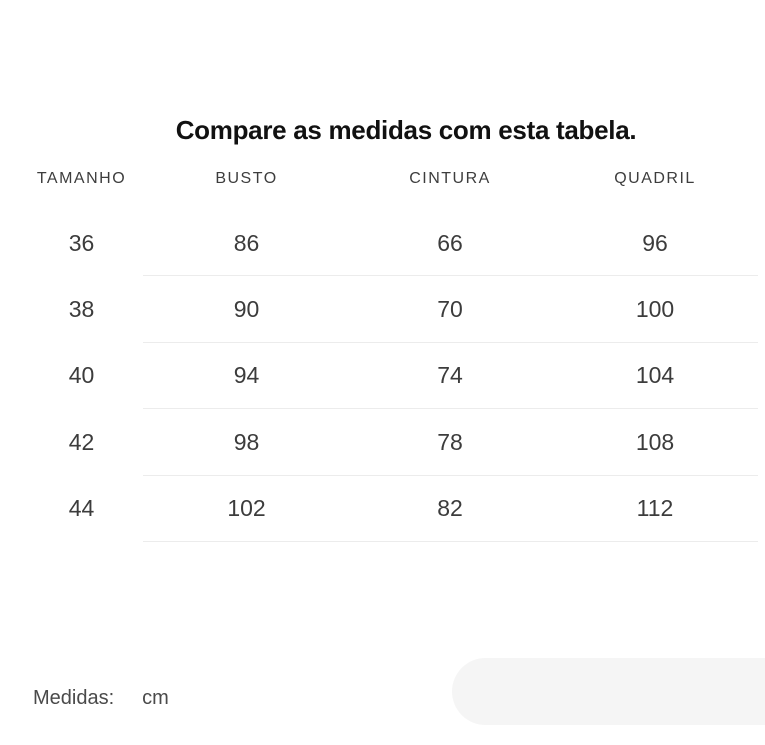 This screenshot has width=765, height=745. What do you see at coordinates (450, 508) in the screenshot?
I see `cell-waist: 82` at bounding box center [450, 508].